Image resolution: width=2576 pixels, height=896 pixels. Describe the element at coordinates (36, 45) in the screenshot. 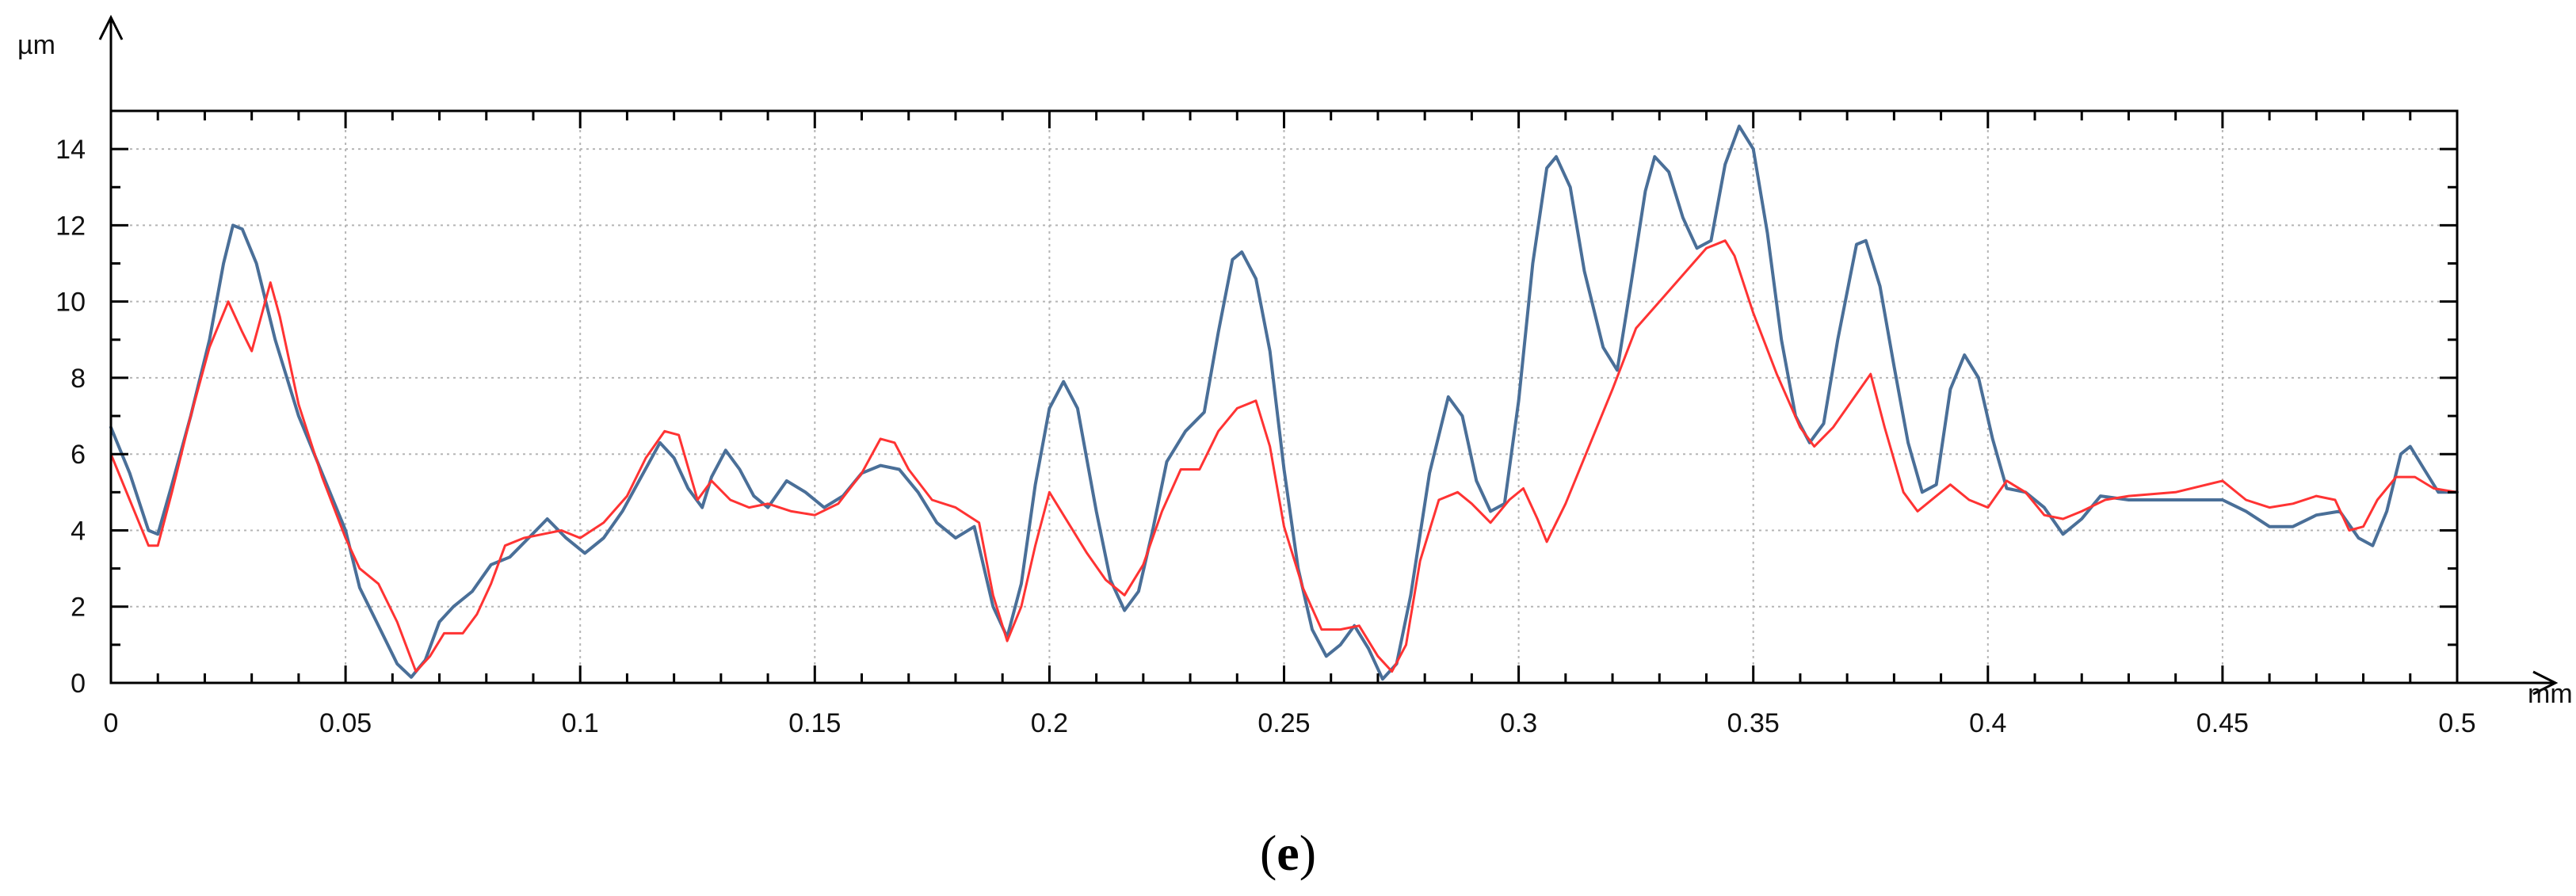

I see `y-unit-label: µm` at that location.